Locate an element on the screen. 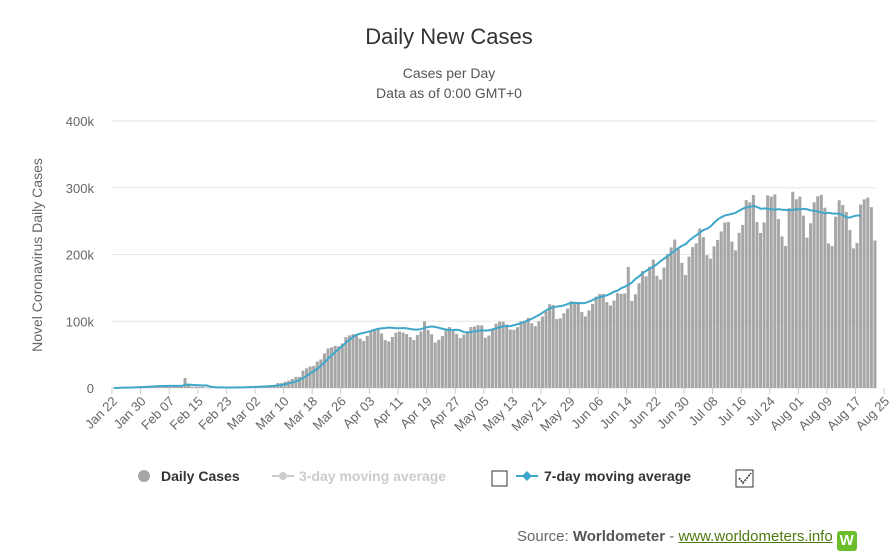  legend-item-7-day-average: 7-day moving average is located at coordinates (603, 476).